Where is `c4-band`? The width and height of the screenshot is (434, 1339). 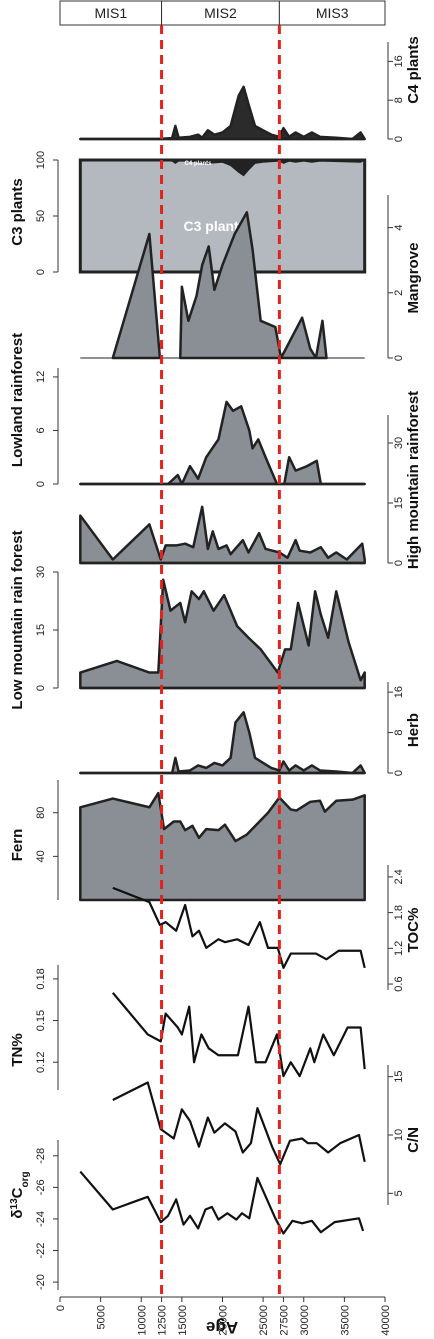 c4-band is located at coordinates (222, 168).